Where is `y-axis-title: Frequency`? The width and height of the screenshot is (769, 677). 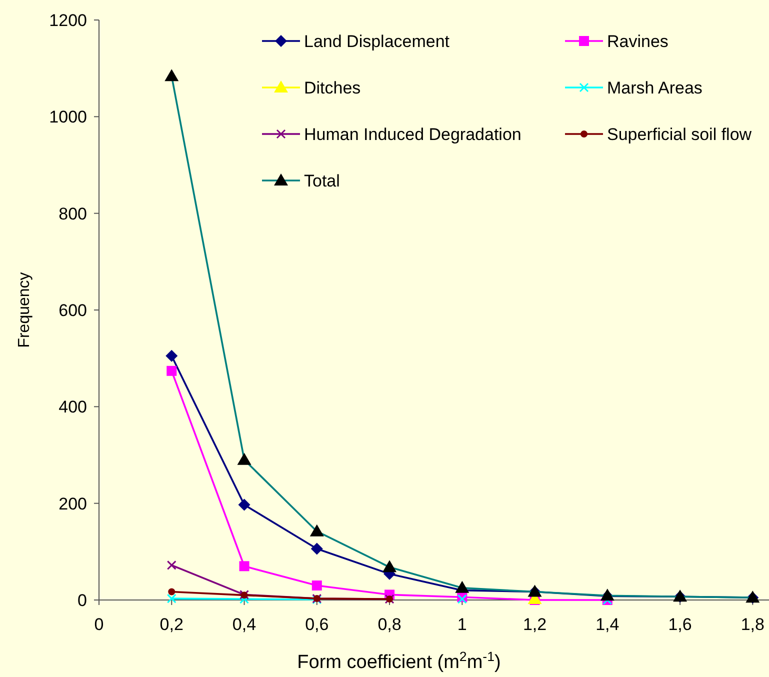 y-axis-title: Frequency is located at coordinates (24, 310).